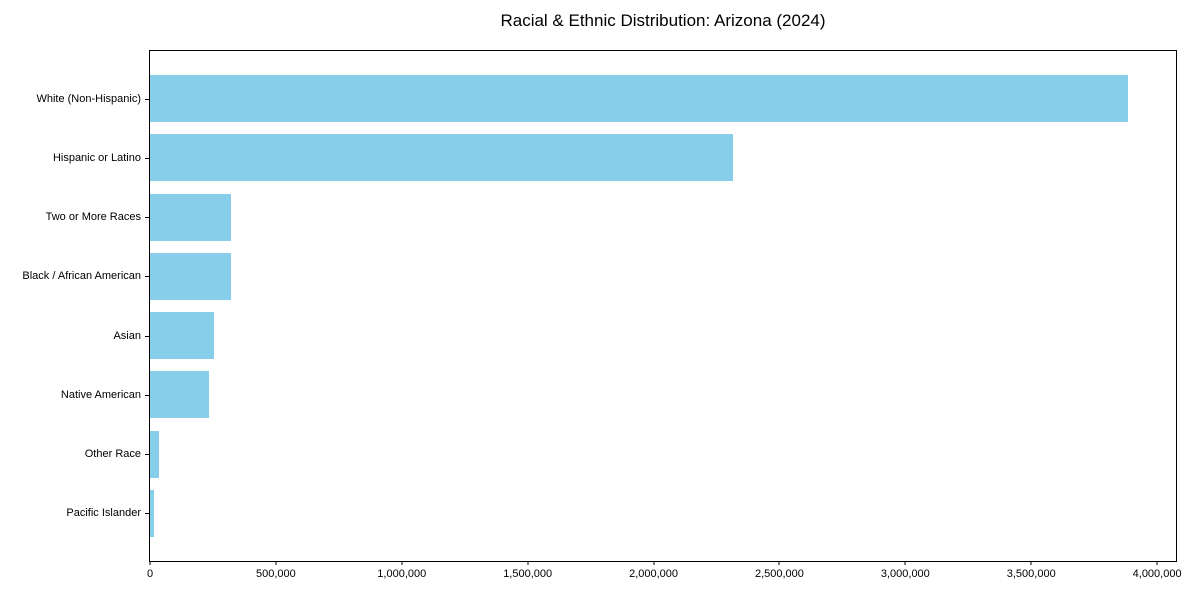 This screenshot has width=1200, height=600. Describe the element at coordinates (402, 574) in the screenshot. I see `x-tick-label: 1,000,000` at that location.